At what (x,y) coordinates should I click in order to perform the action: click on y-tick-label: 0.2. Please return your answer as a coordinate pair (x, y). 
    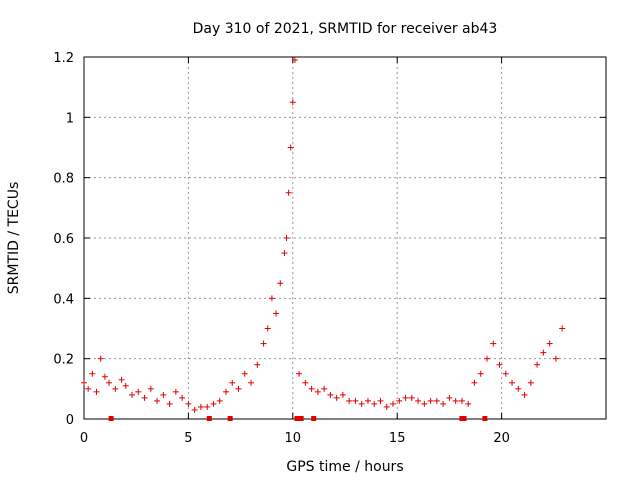
    Looking at the image, I should click on (63, 360).